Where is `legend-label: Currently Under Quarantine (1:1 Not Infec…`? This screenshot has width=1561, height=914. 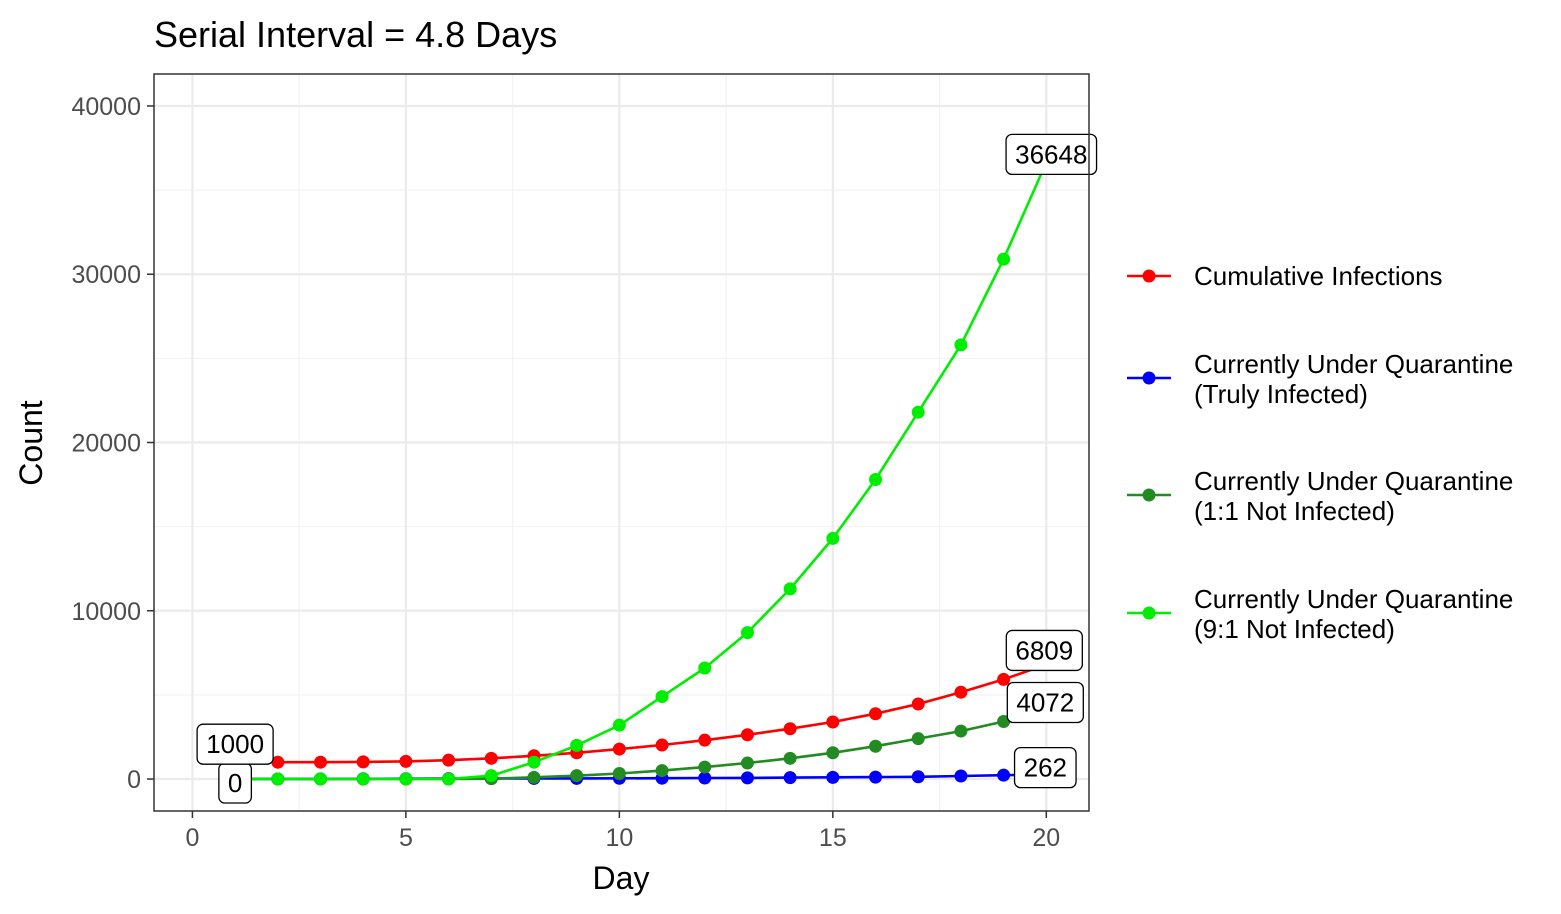 legend-label: Currently Under Quarantine (1:1 Not Infec… is located at coordinates (1353, 496).